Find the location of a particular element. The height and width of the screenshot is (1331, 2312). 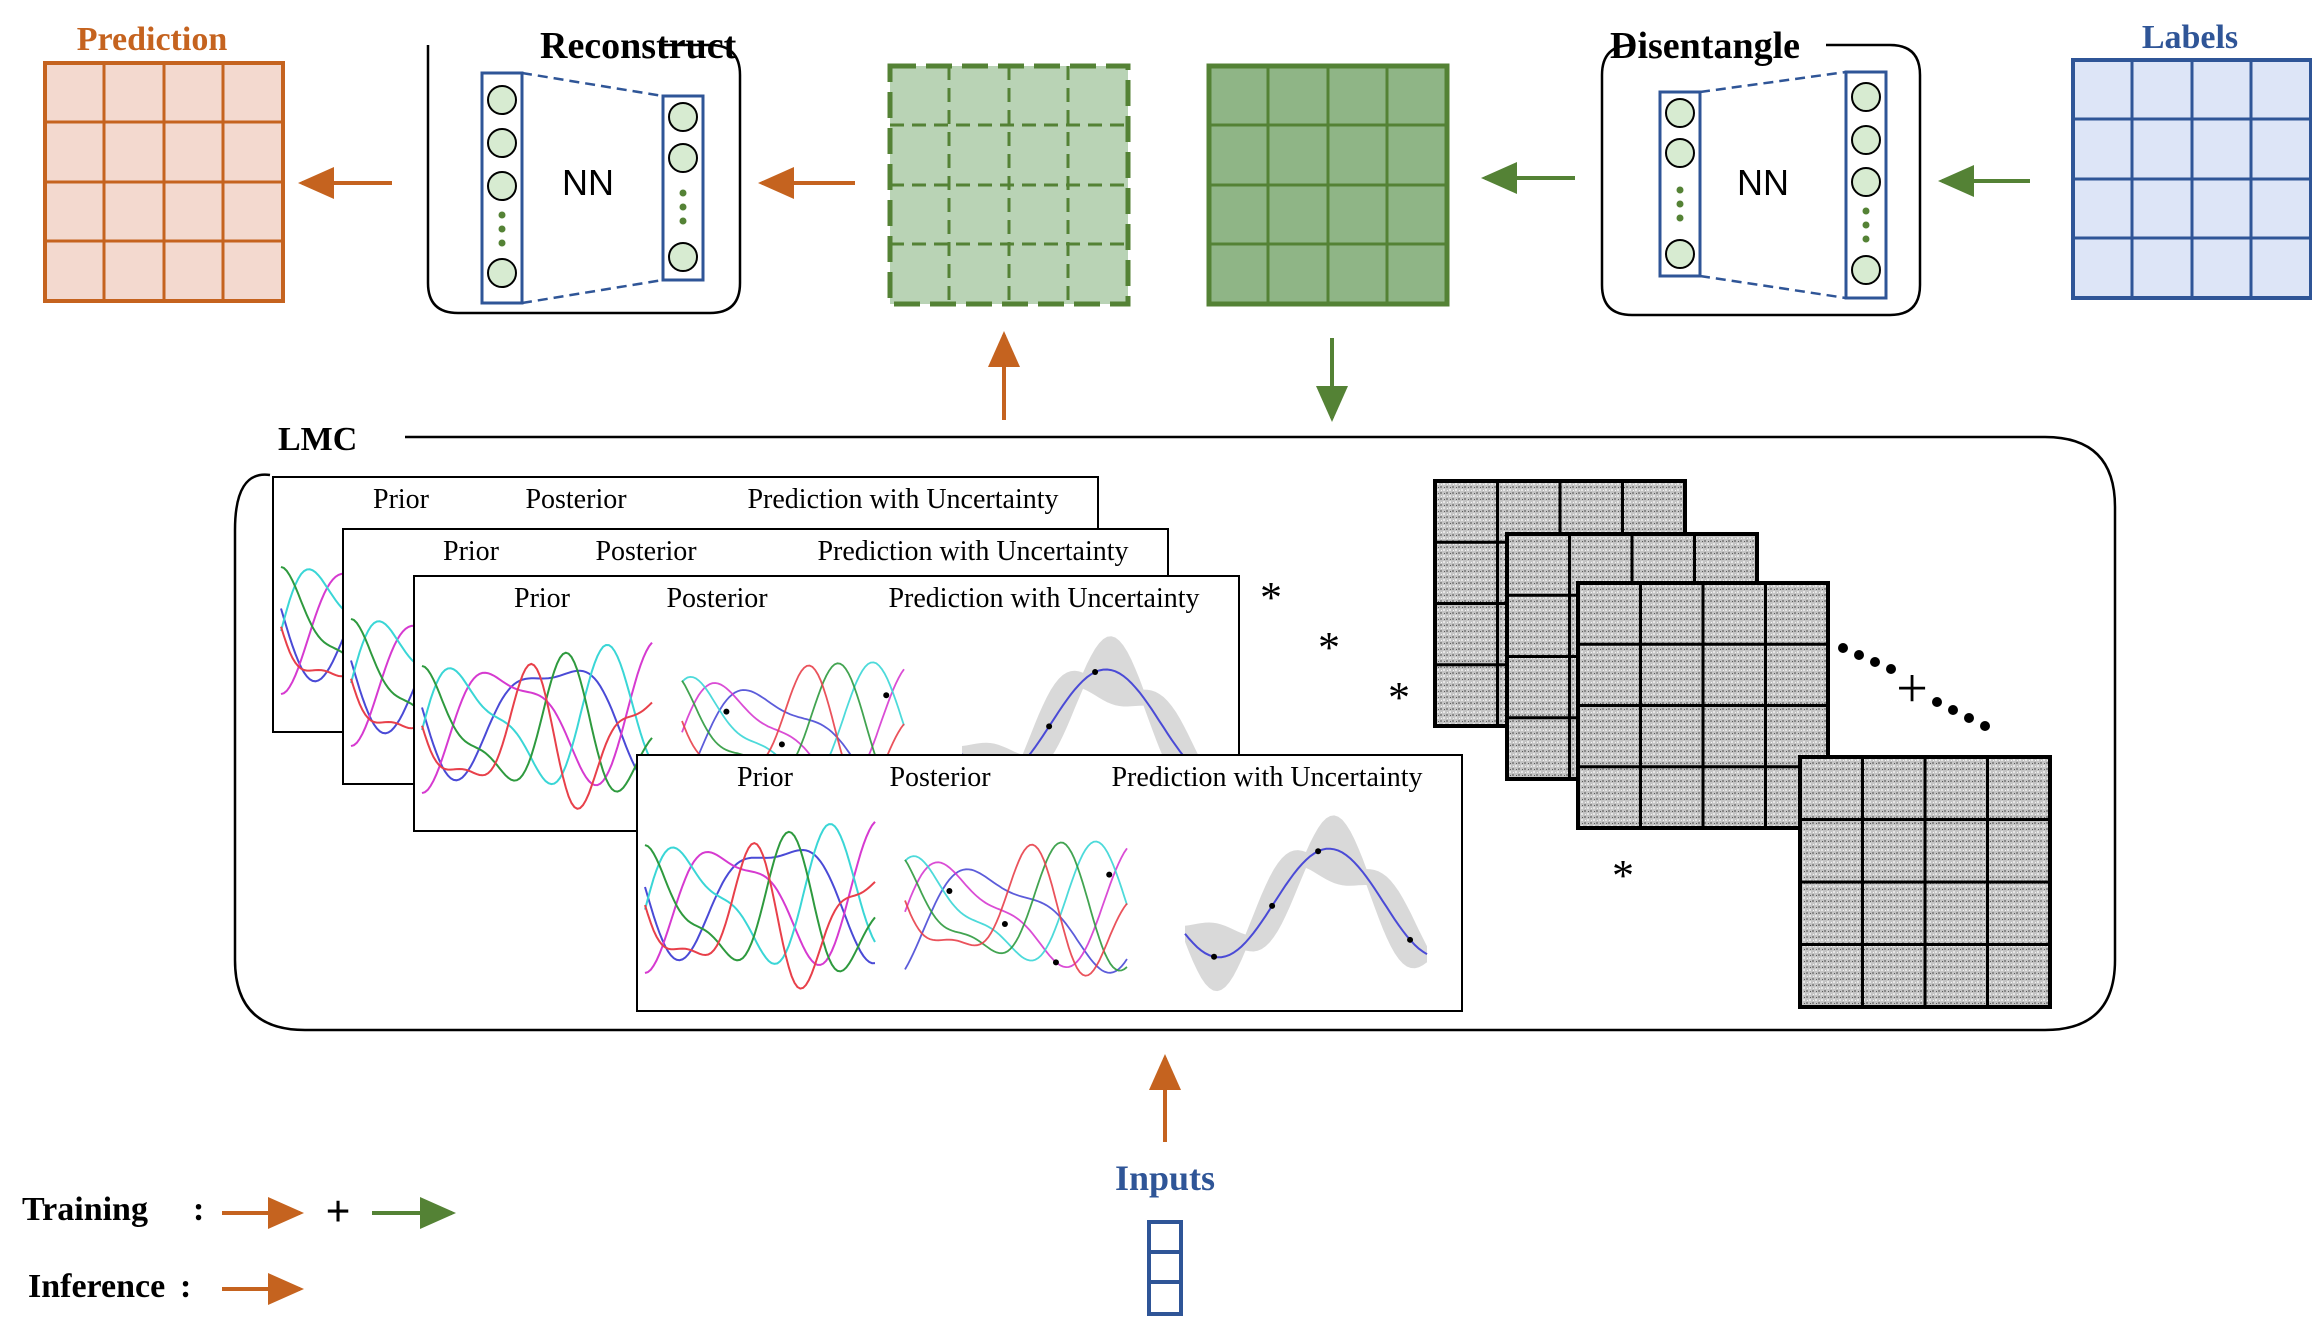

reconstruct-nn-box: NN is located at coordinates (584, 179).